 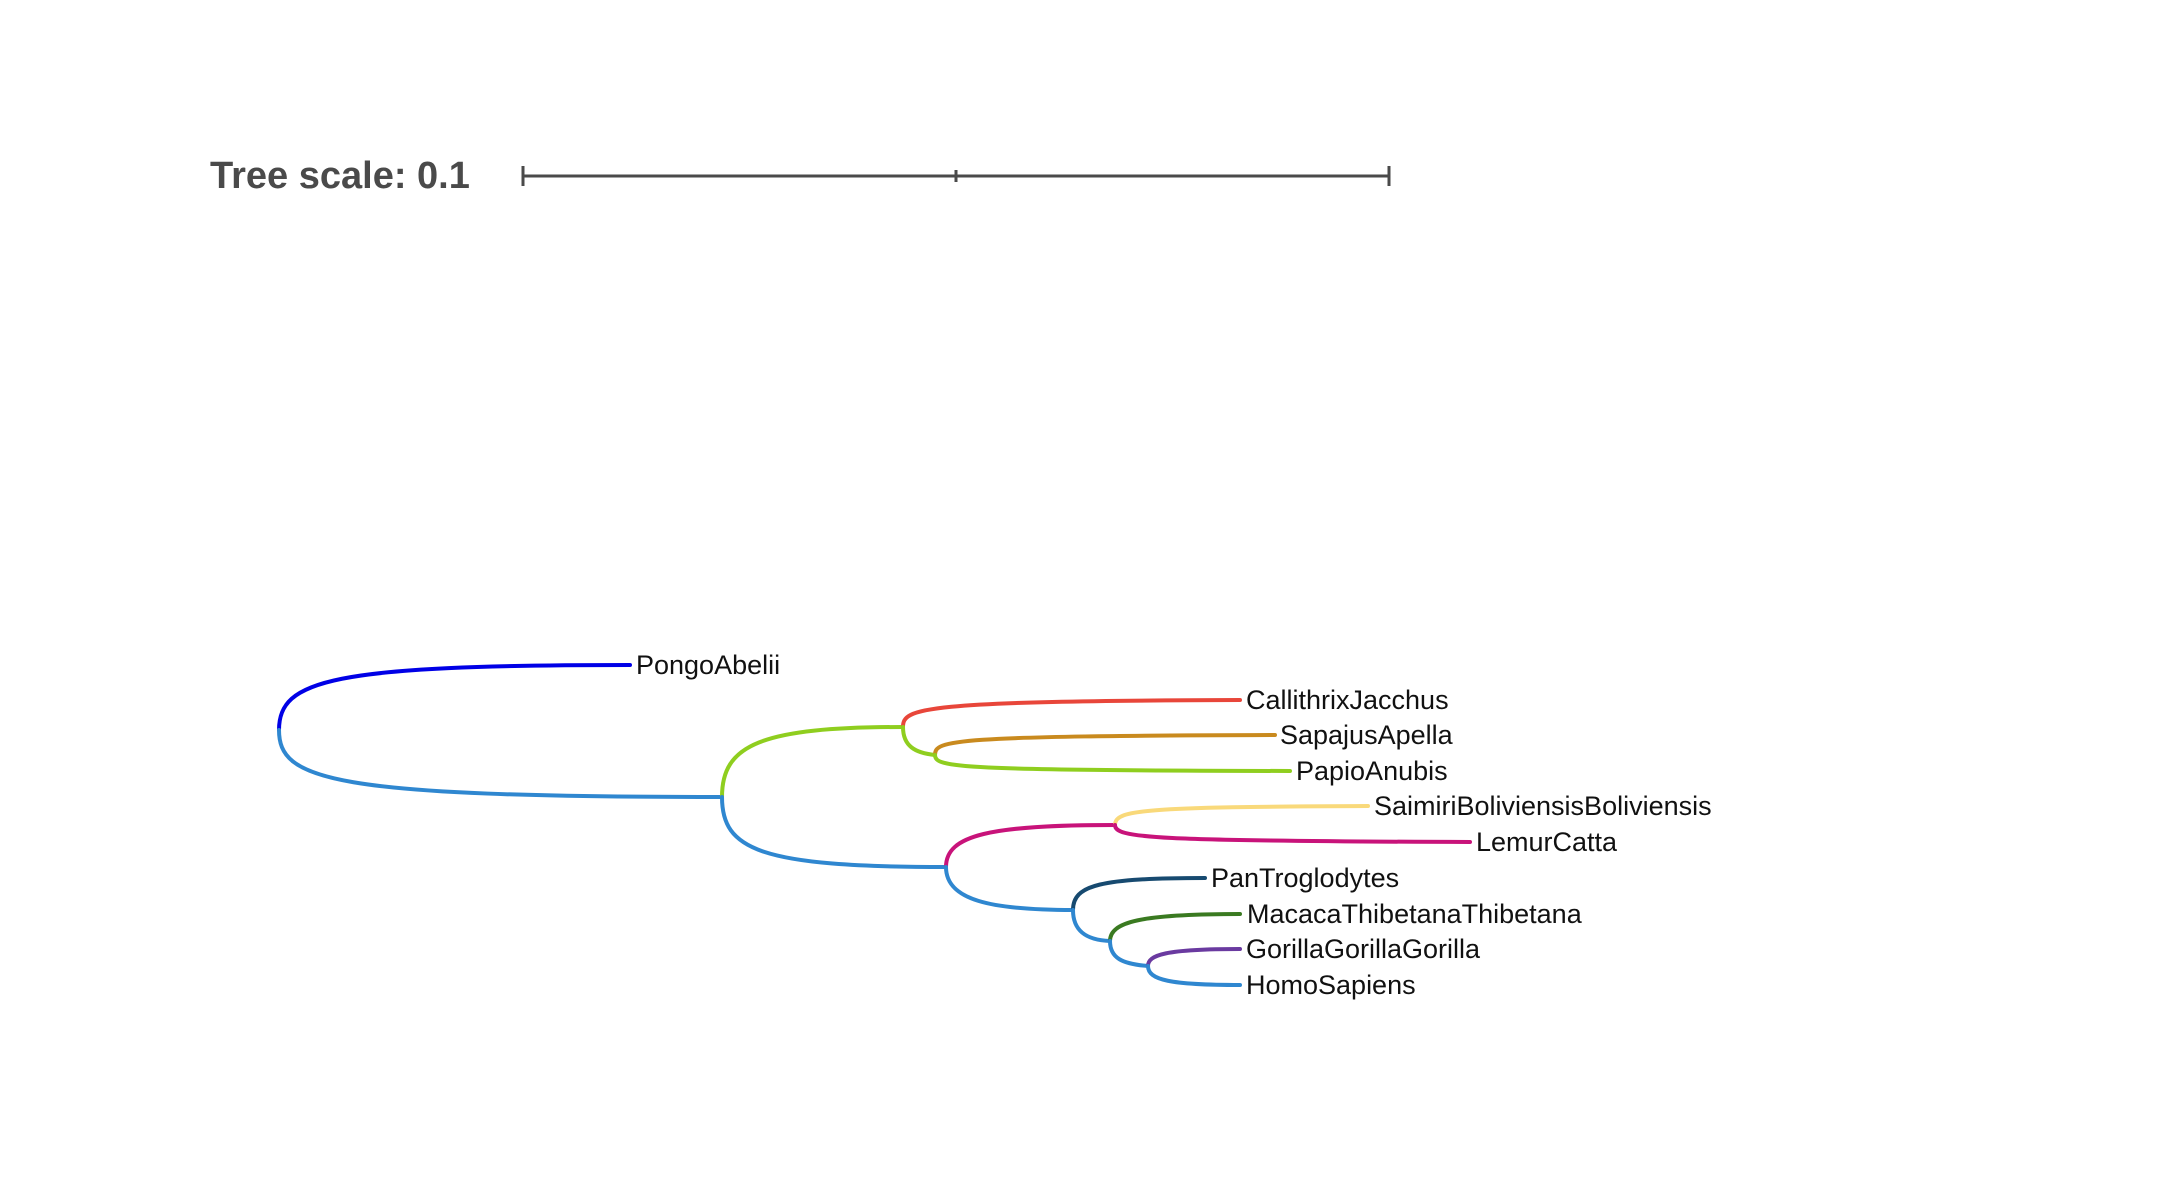 What do you see at coordinates (1091, 925) in the screenshot?
I see `branch-homininae-inner` at bounding box center [1091, 925].